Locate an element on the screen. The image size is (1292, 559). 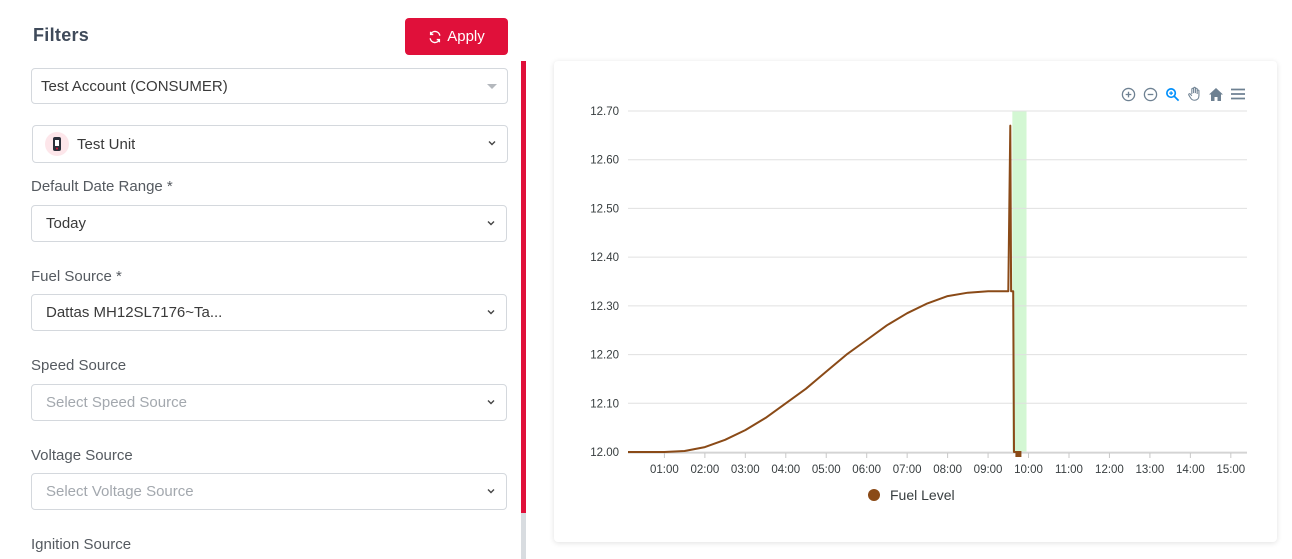
voltage-source-select: Select Voltage Source is located at coordinates (269, 491).